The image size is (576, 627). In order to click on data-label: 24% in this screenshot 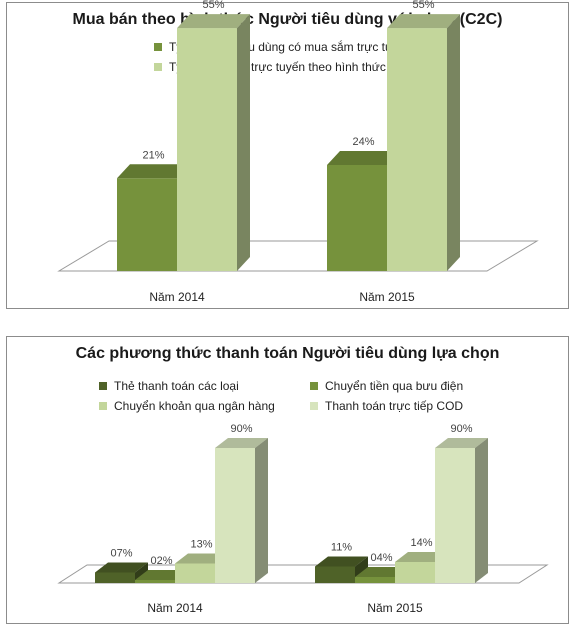, I will do `click(363, 142)`.